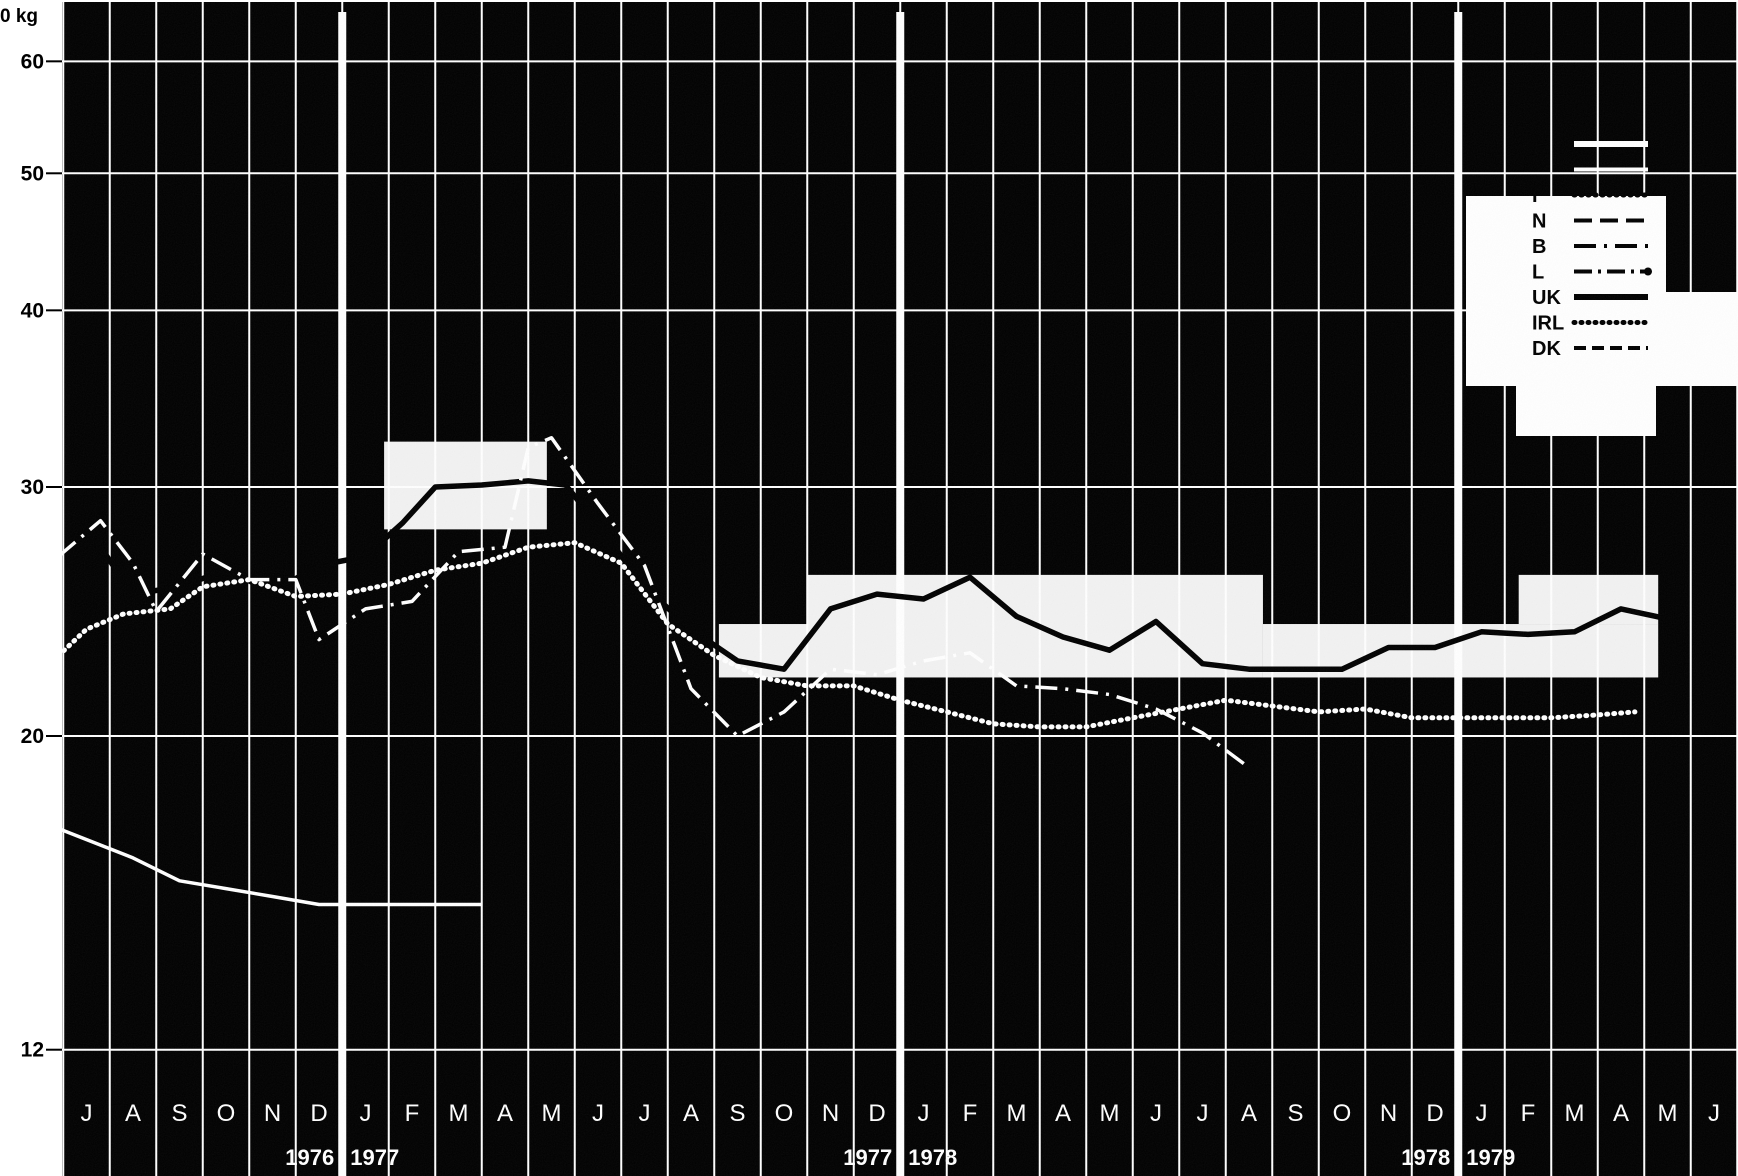 The width and height of the screenshot is (1738, 1176). I want to click on y-tick-label: 12, so click(32, 1050).